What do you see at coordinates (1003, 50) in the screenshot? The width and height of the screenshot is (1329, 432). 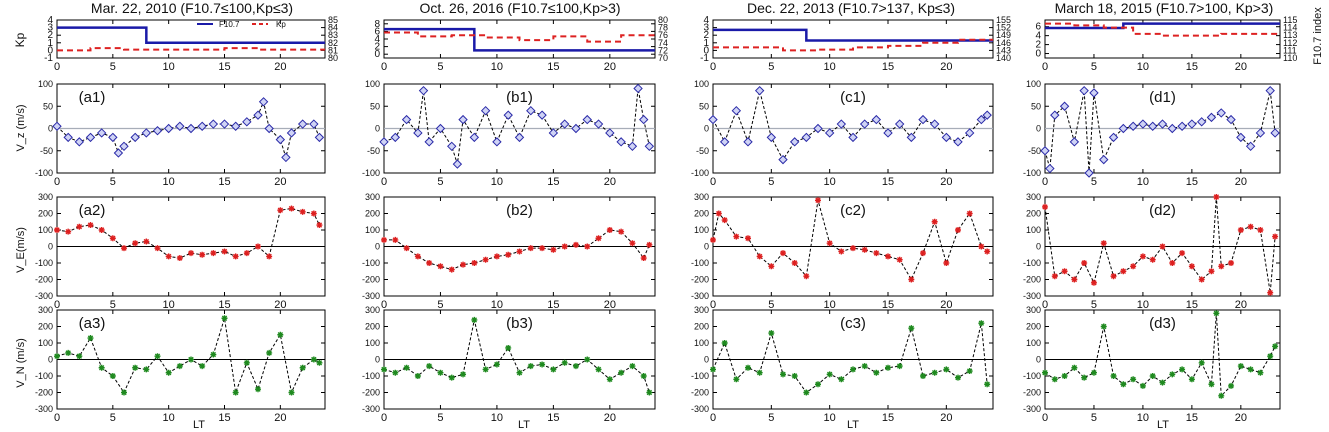 I see `f107-tick-label: 143` at bounding box center [1003, 50].